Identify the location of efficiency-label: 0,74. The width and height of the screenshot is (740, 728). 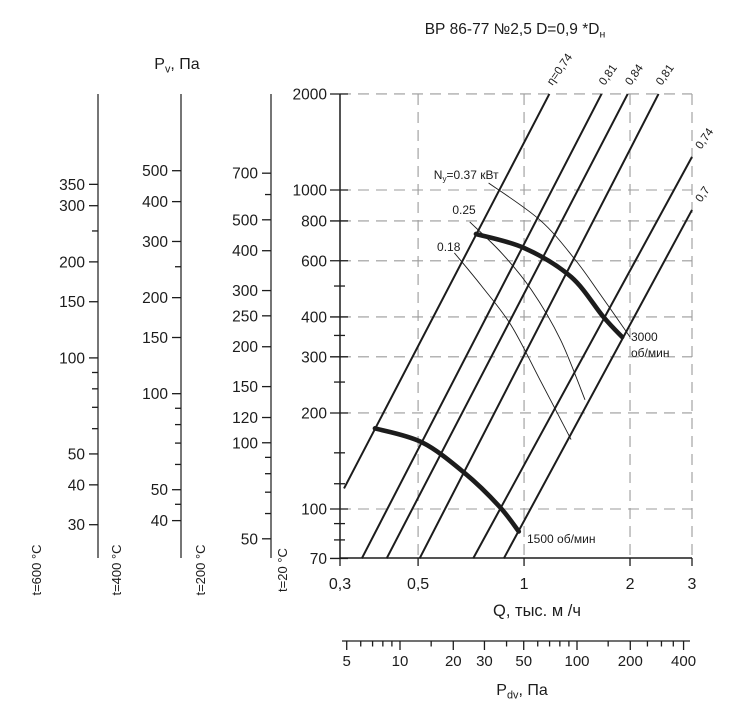
(705, 139).